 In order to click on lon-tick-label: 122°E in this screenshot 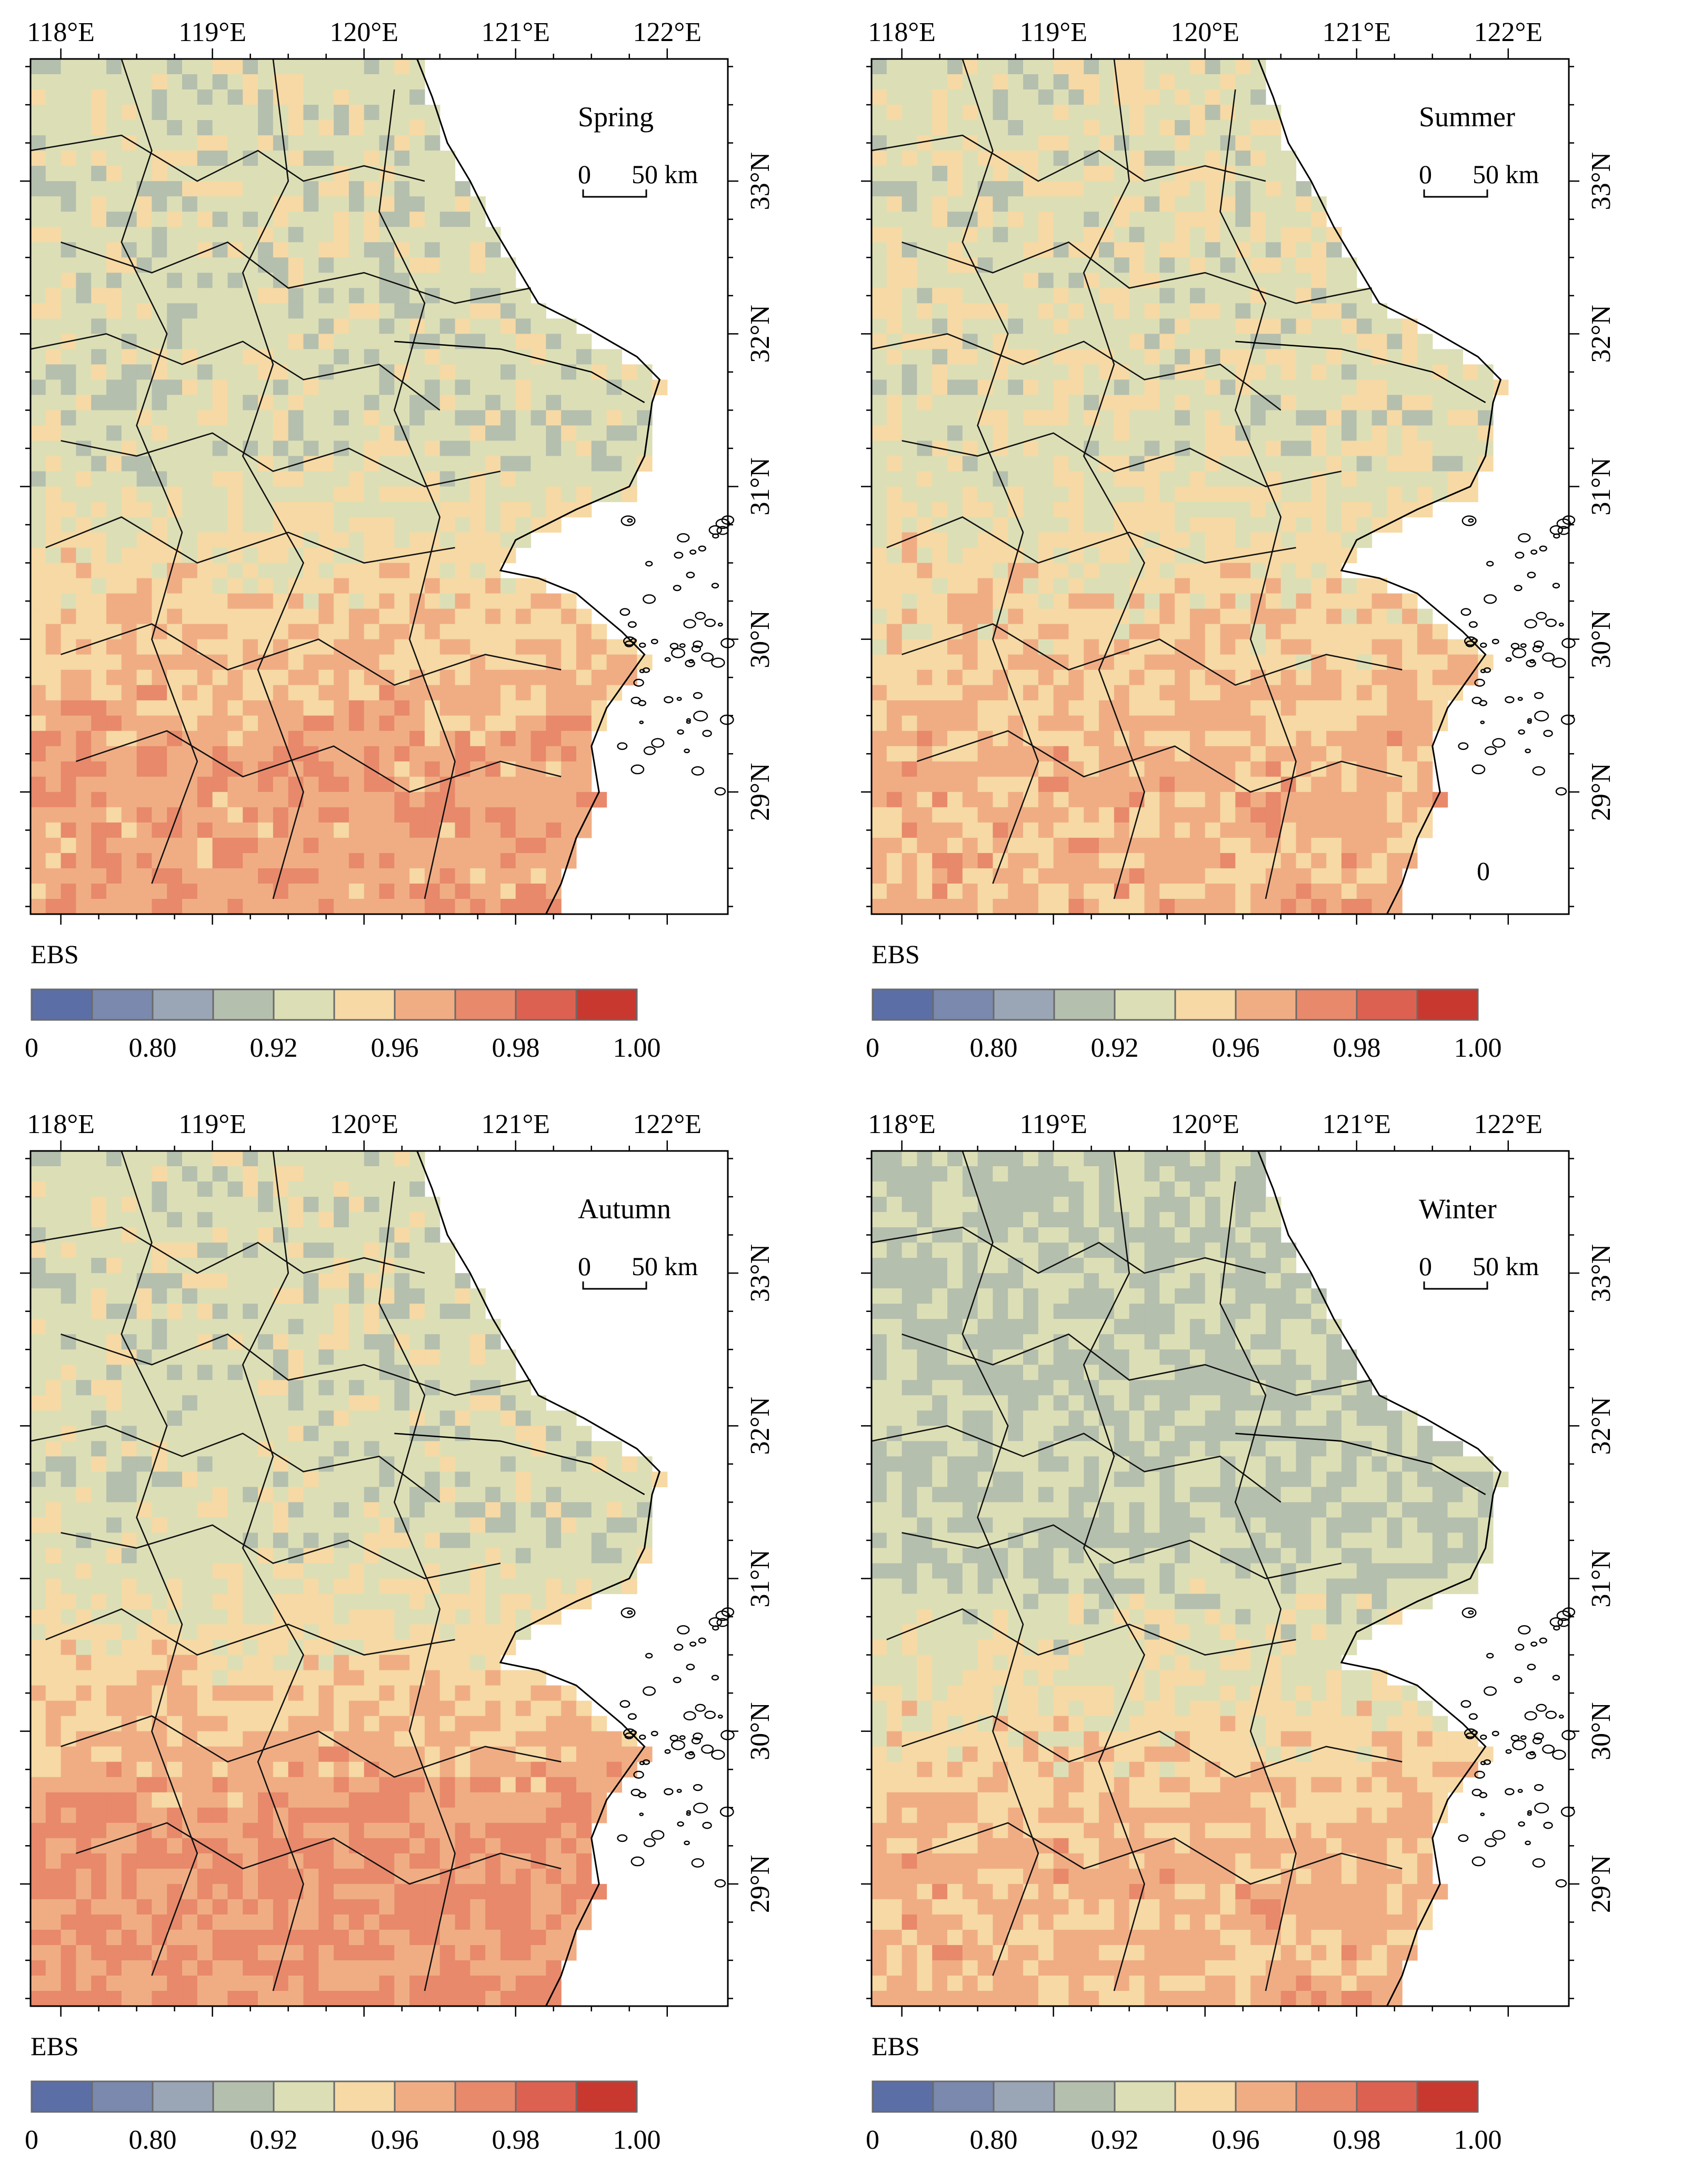, I will do `click(667, 32)`.